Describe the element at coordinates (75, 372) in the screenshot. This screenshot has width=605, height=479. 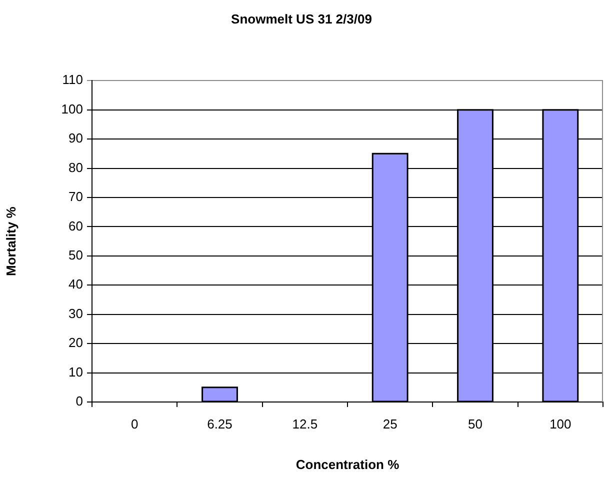
I see `y-tick-label: 10` at that location.